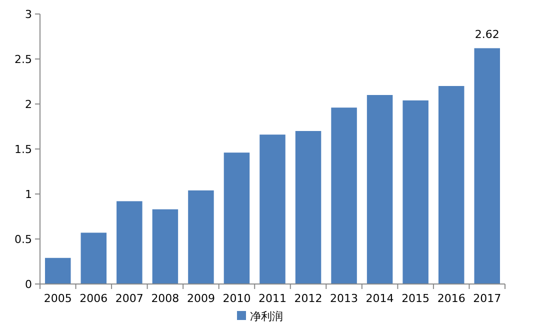 The width and height of the screenshot is (534, 332). What do you see at coordinates (28, 104) in the screenshot?
I see `y-tick-label: 2` at bounding box center [28, 104].